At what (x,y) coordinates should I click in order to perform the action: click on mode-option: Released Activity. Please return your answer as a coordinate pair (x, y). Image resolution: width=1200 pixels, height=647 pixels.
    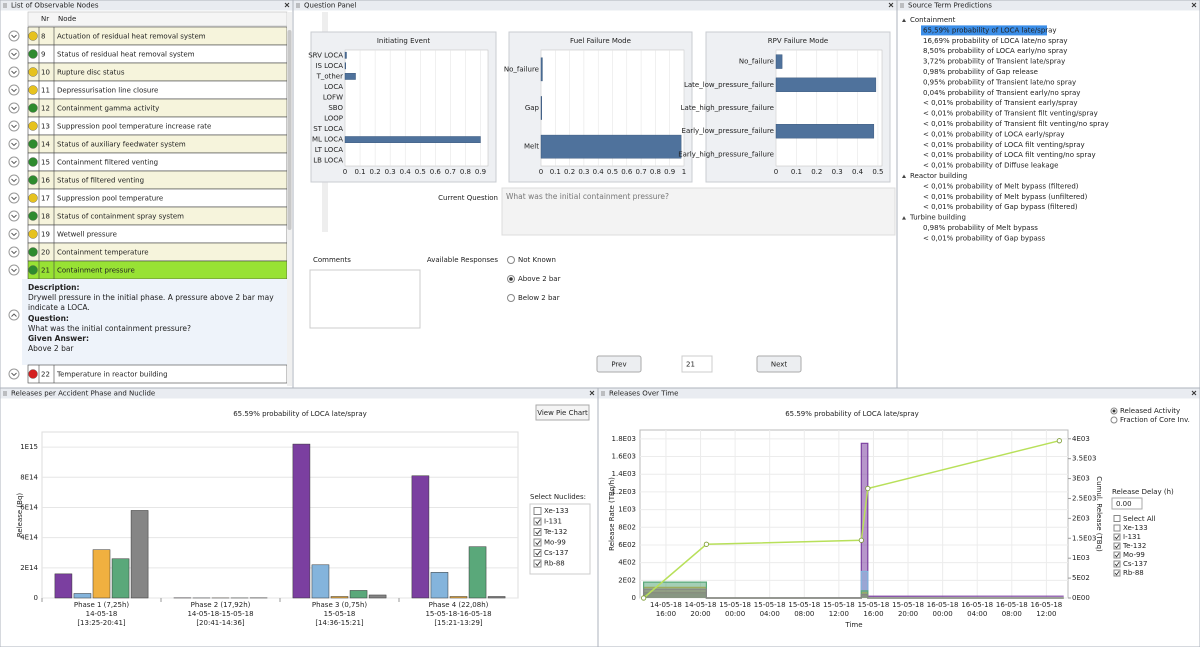
    Looking at the image, I should click on (1150, 411).